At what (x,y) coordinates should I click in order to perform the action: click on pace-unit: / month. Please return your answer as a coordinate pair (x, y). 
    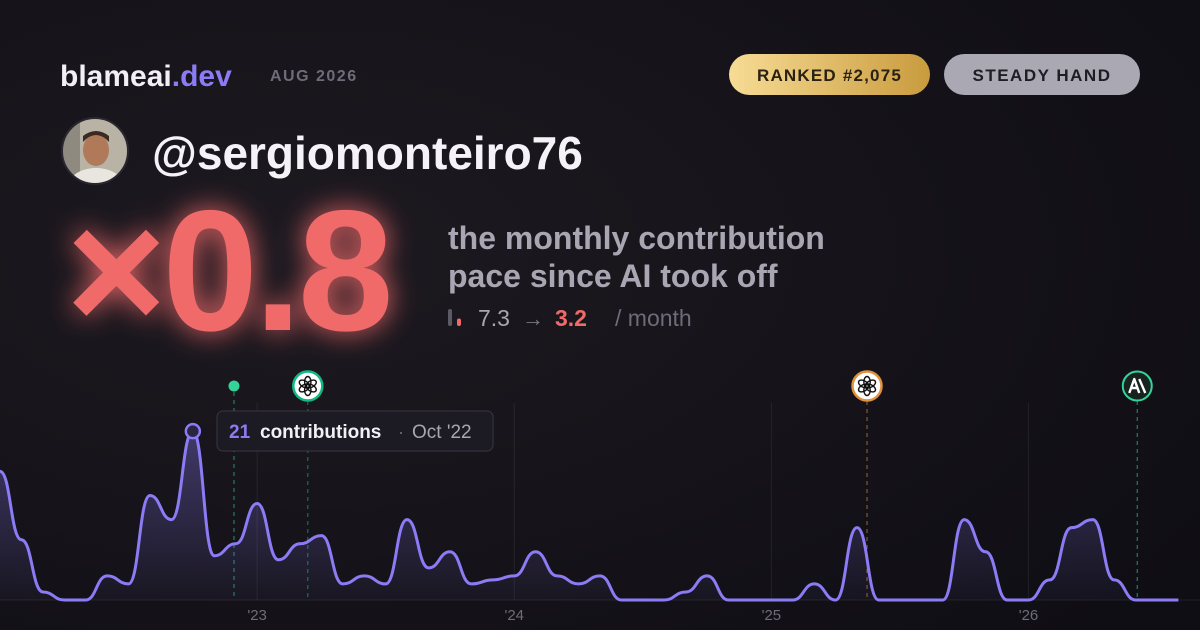
    Looking at the image, I should click on (653, 318).